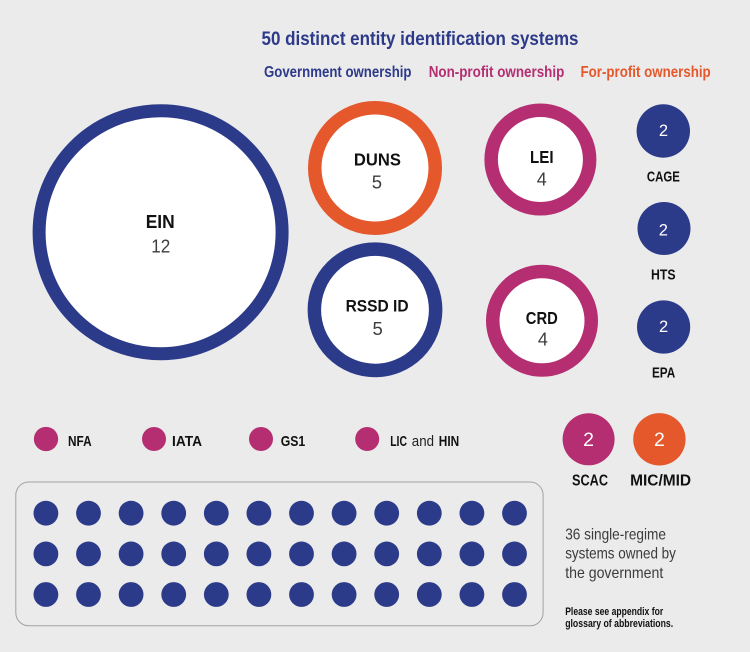 The height and width of the screenshot is (652, 750). Describe the element at coordinates (663, 274) in the screenshot. I see `svg-text: HTS` at that location.